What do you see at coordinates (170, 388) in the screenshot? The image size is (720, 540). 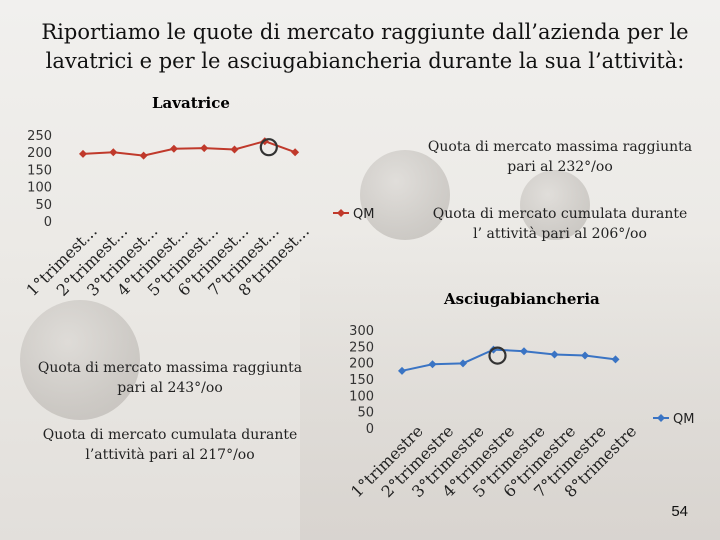 I see `note-asciuga-max-line2: pari al 243°/oo` at bounding box center [170, 388].